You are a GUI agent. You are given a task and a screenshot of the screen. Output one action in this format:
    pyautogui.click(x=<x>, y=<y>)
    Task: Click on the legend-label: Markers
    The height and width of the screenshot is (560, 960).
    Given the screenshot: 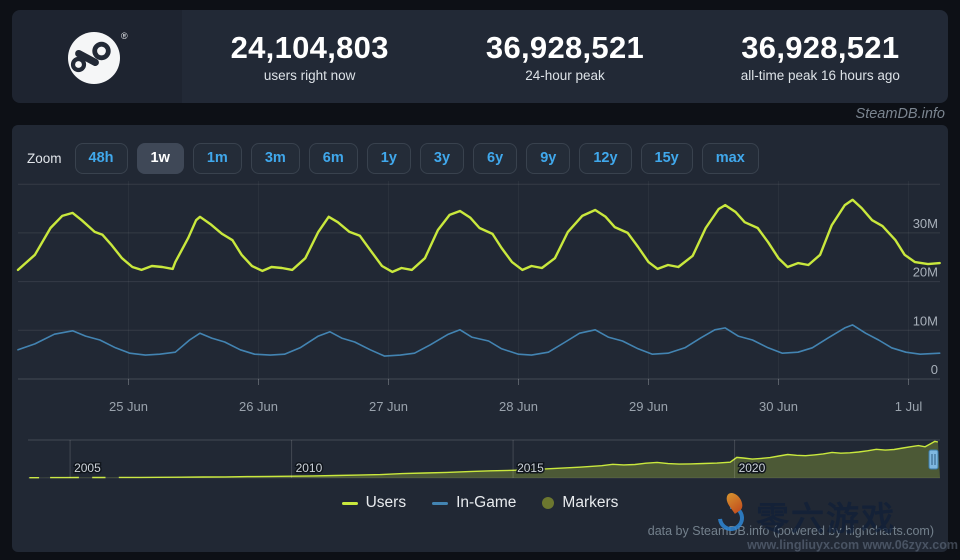 What is the action you would take?
    pyautogui.click(x=590, y=502)
    